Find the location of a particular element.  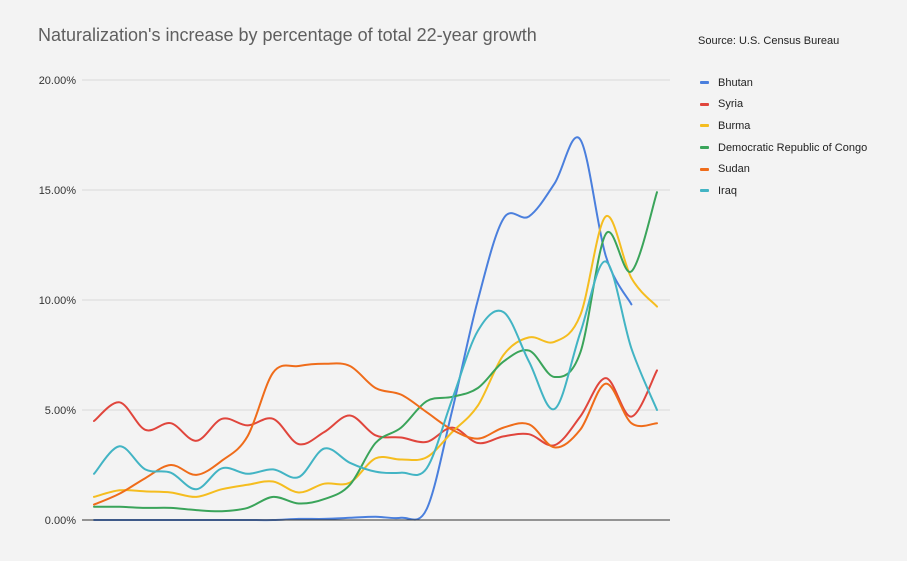

y-tick-label: 15.00% is located at coordinates (58, 191).